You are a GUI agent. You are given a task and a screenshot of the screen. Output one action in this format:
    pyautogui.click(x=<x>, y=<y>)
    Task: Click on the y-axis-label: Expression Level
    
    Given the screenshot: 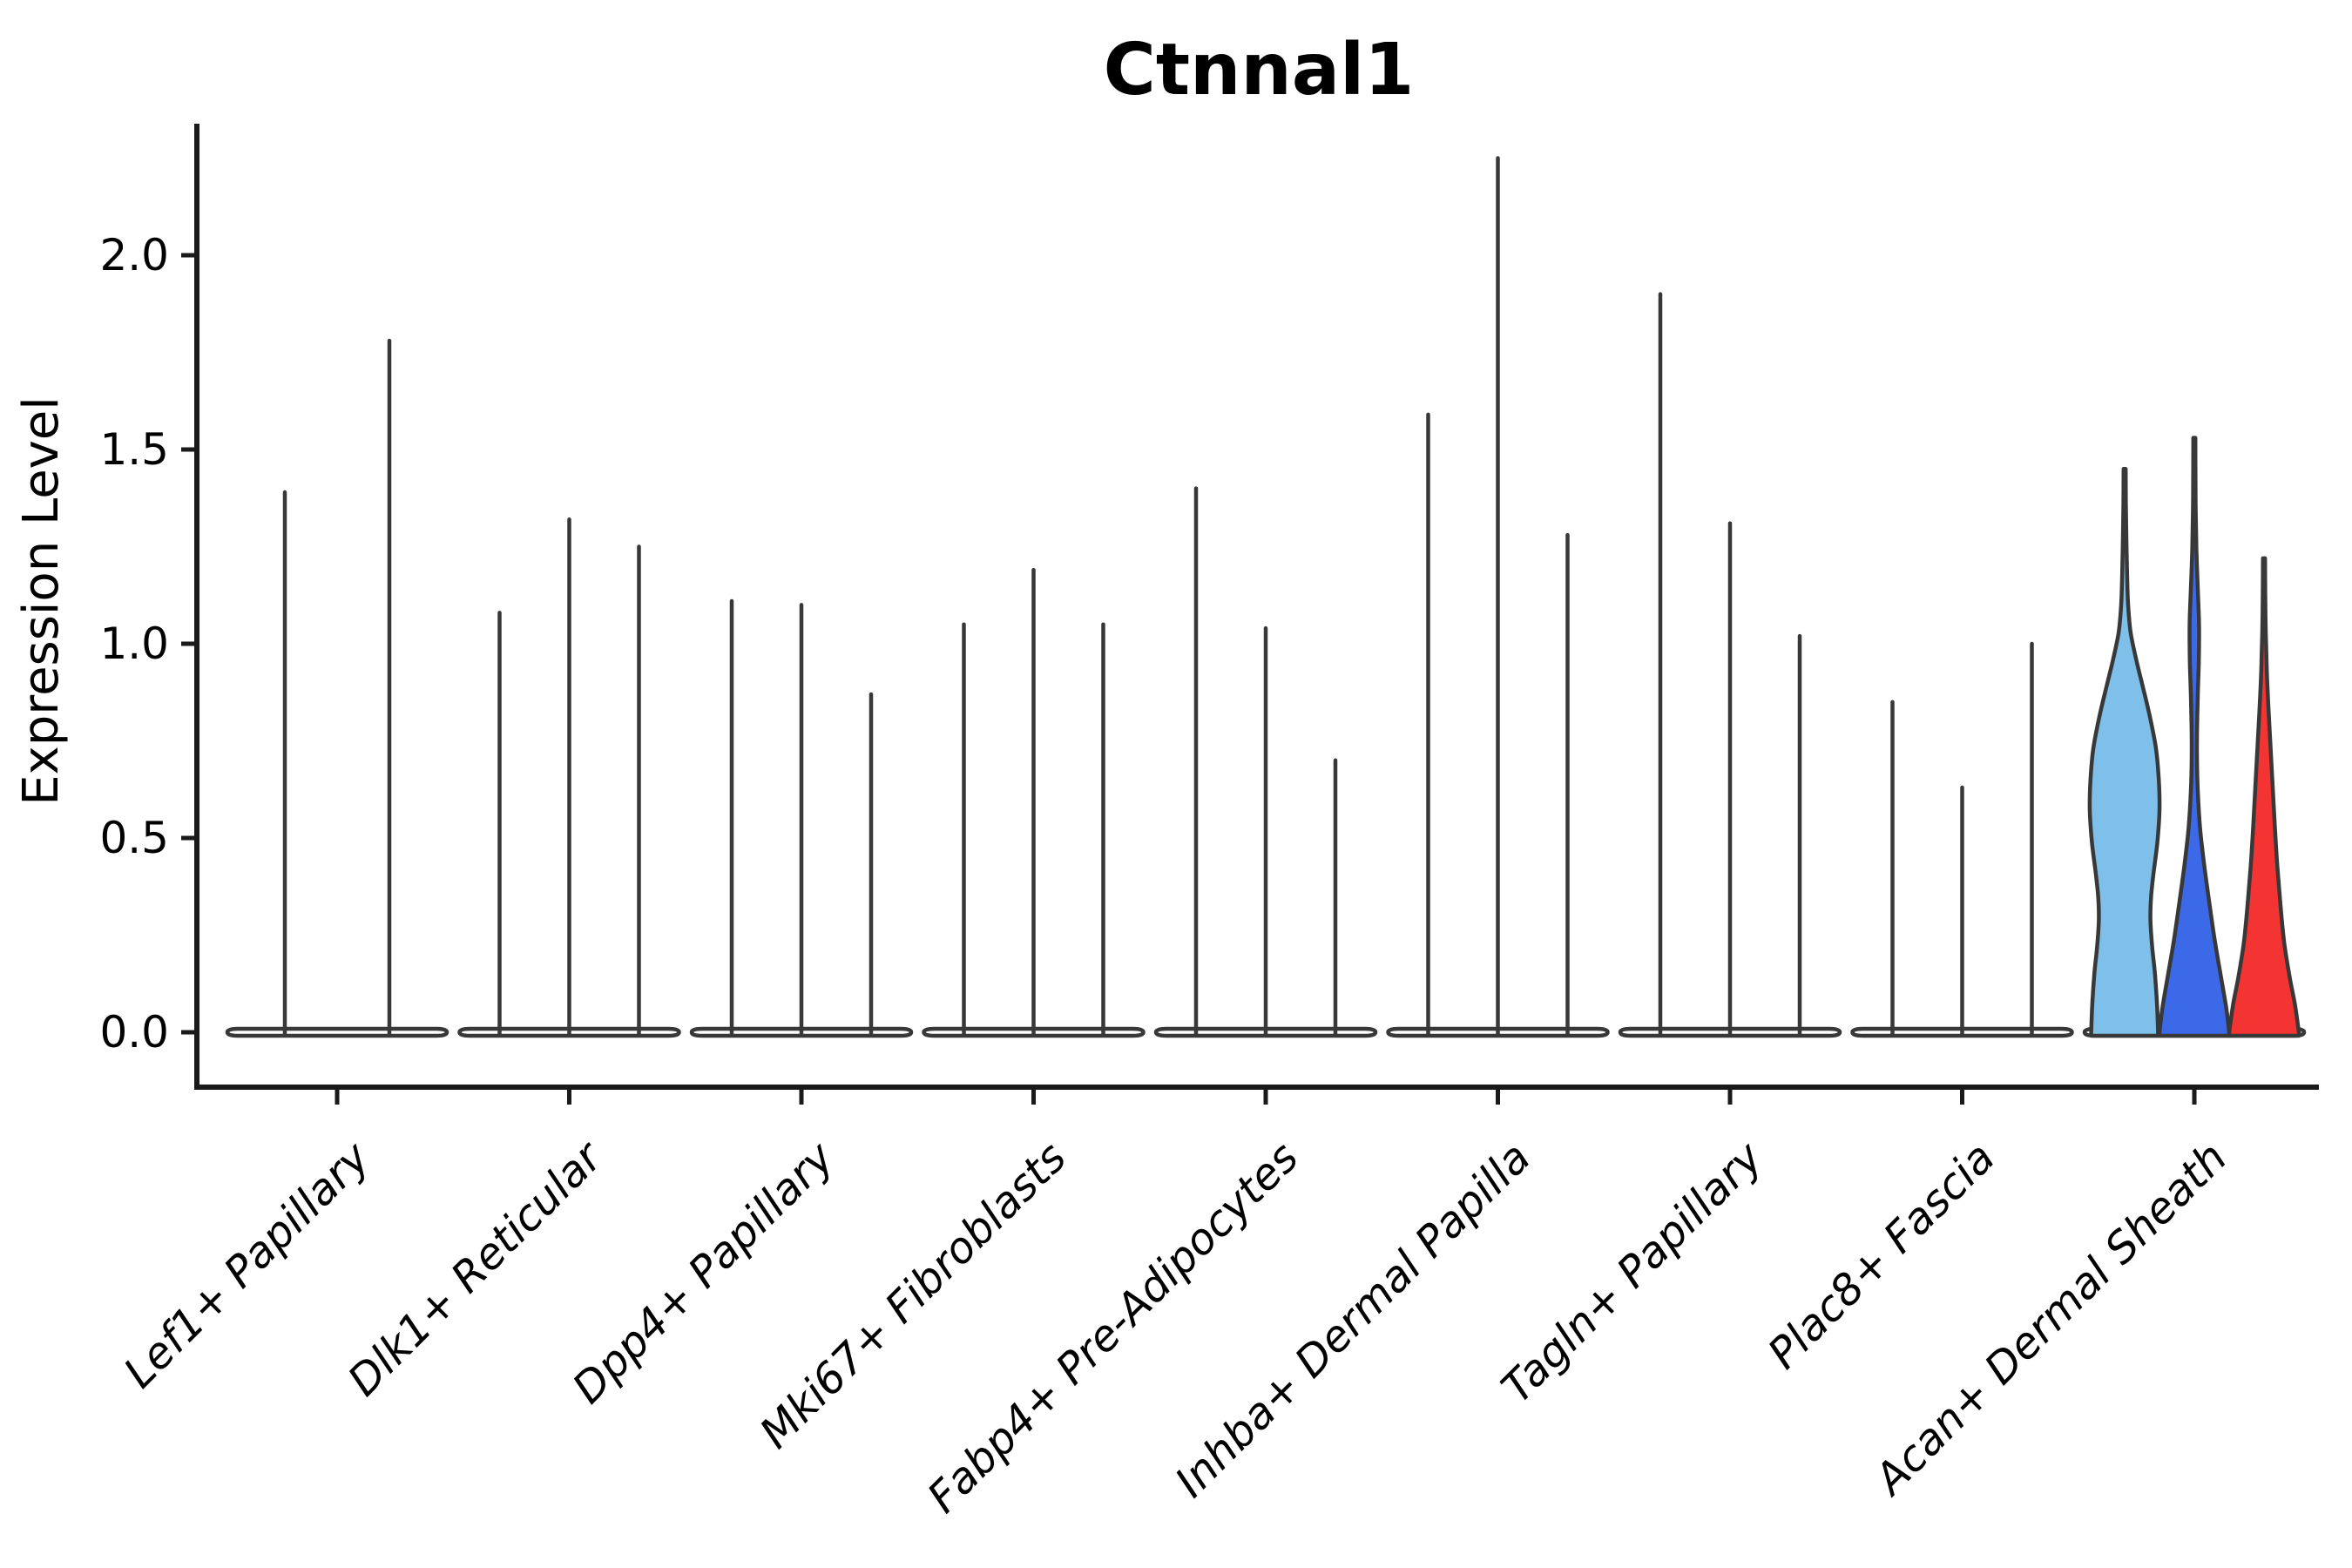 What is the action you would take?
    pyautogui.click(x=41, y=601)
    